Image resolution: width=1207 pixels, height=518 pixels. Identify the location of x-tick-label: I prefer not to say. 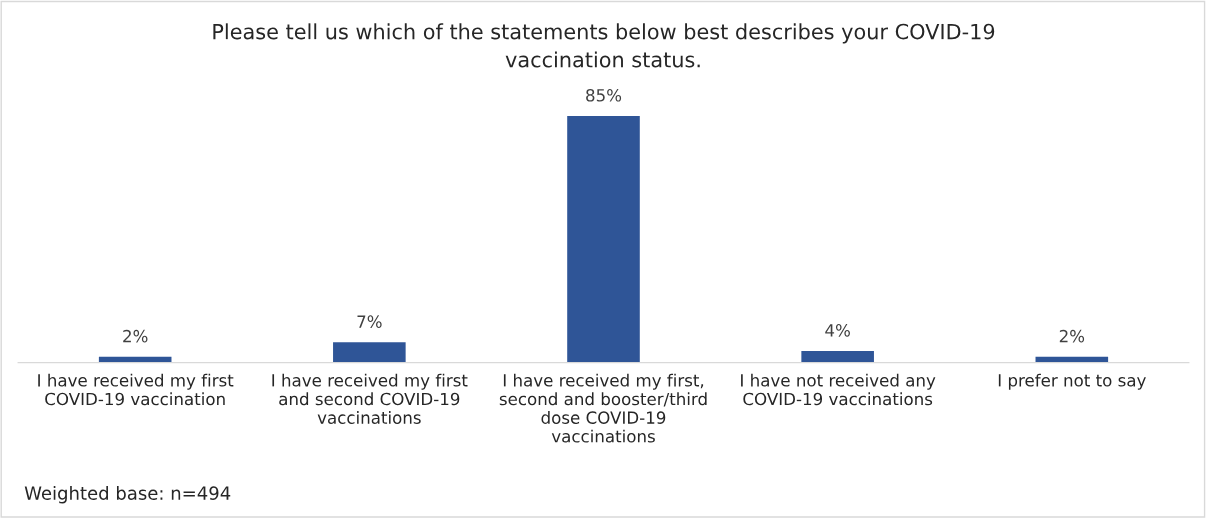
(1072, 381).